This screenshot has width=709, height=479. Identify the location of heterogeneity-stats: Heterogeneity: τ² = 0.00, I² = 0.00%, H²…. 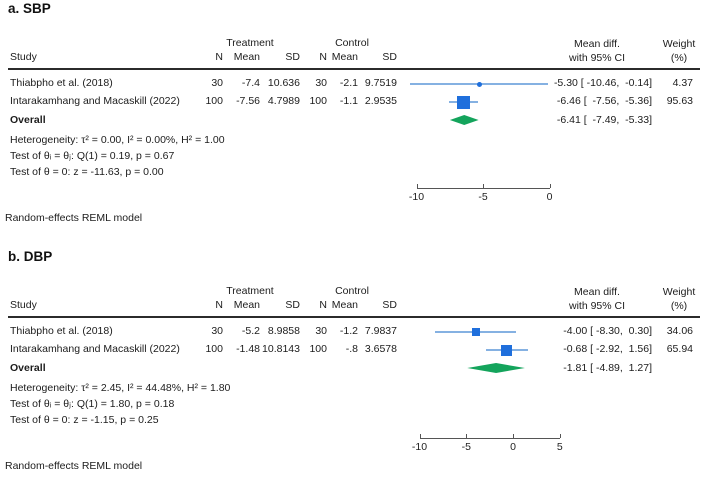
(117, 140).